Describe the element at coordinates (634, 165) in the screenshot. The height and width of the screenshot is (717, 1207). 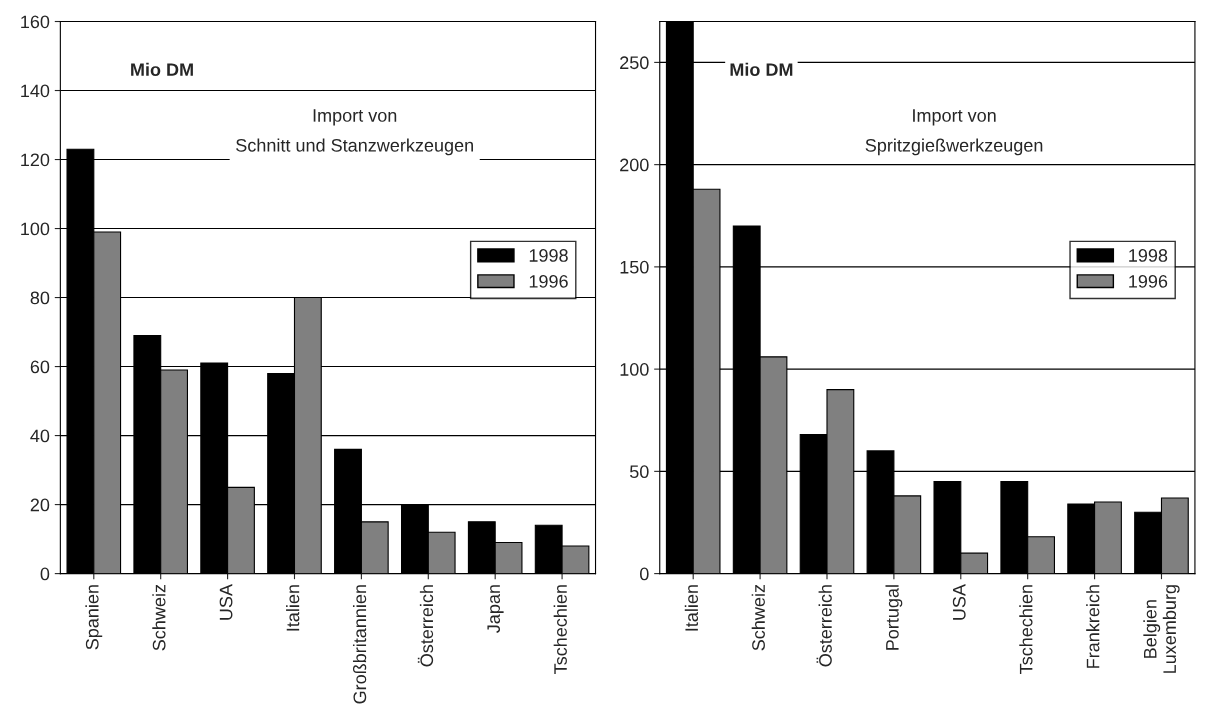
I see `y-tick-label: 200` at that location.